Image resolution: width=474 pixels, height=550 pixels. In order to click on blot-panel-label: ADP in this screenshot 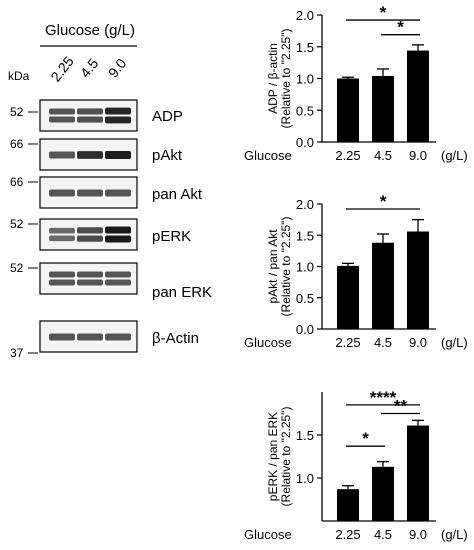, I will do `click(167, 116)`.